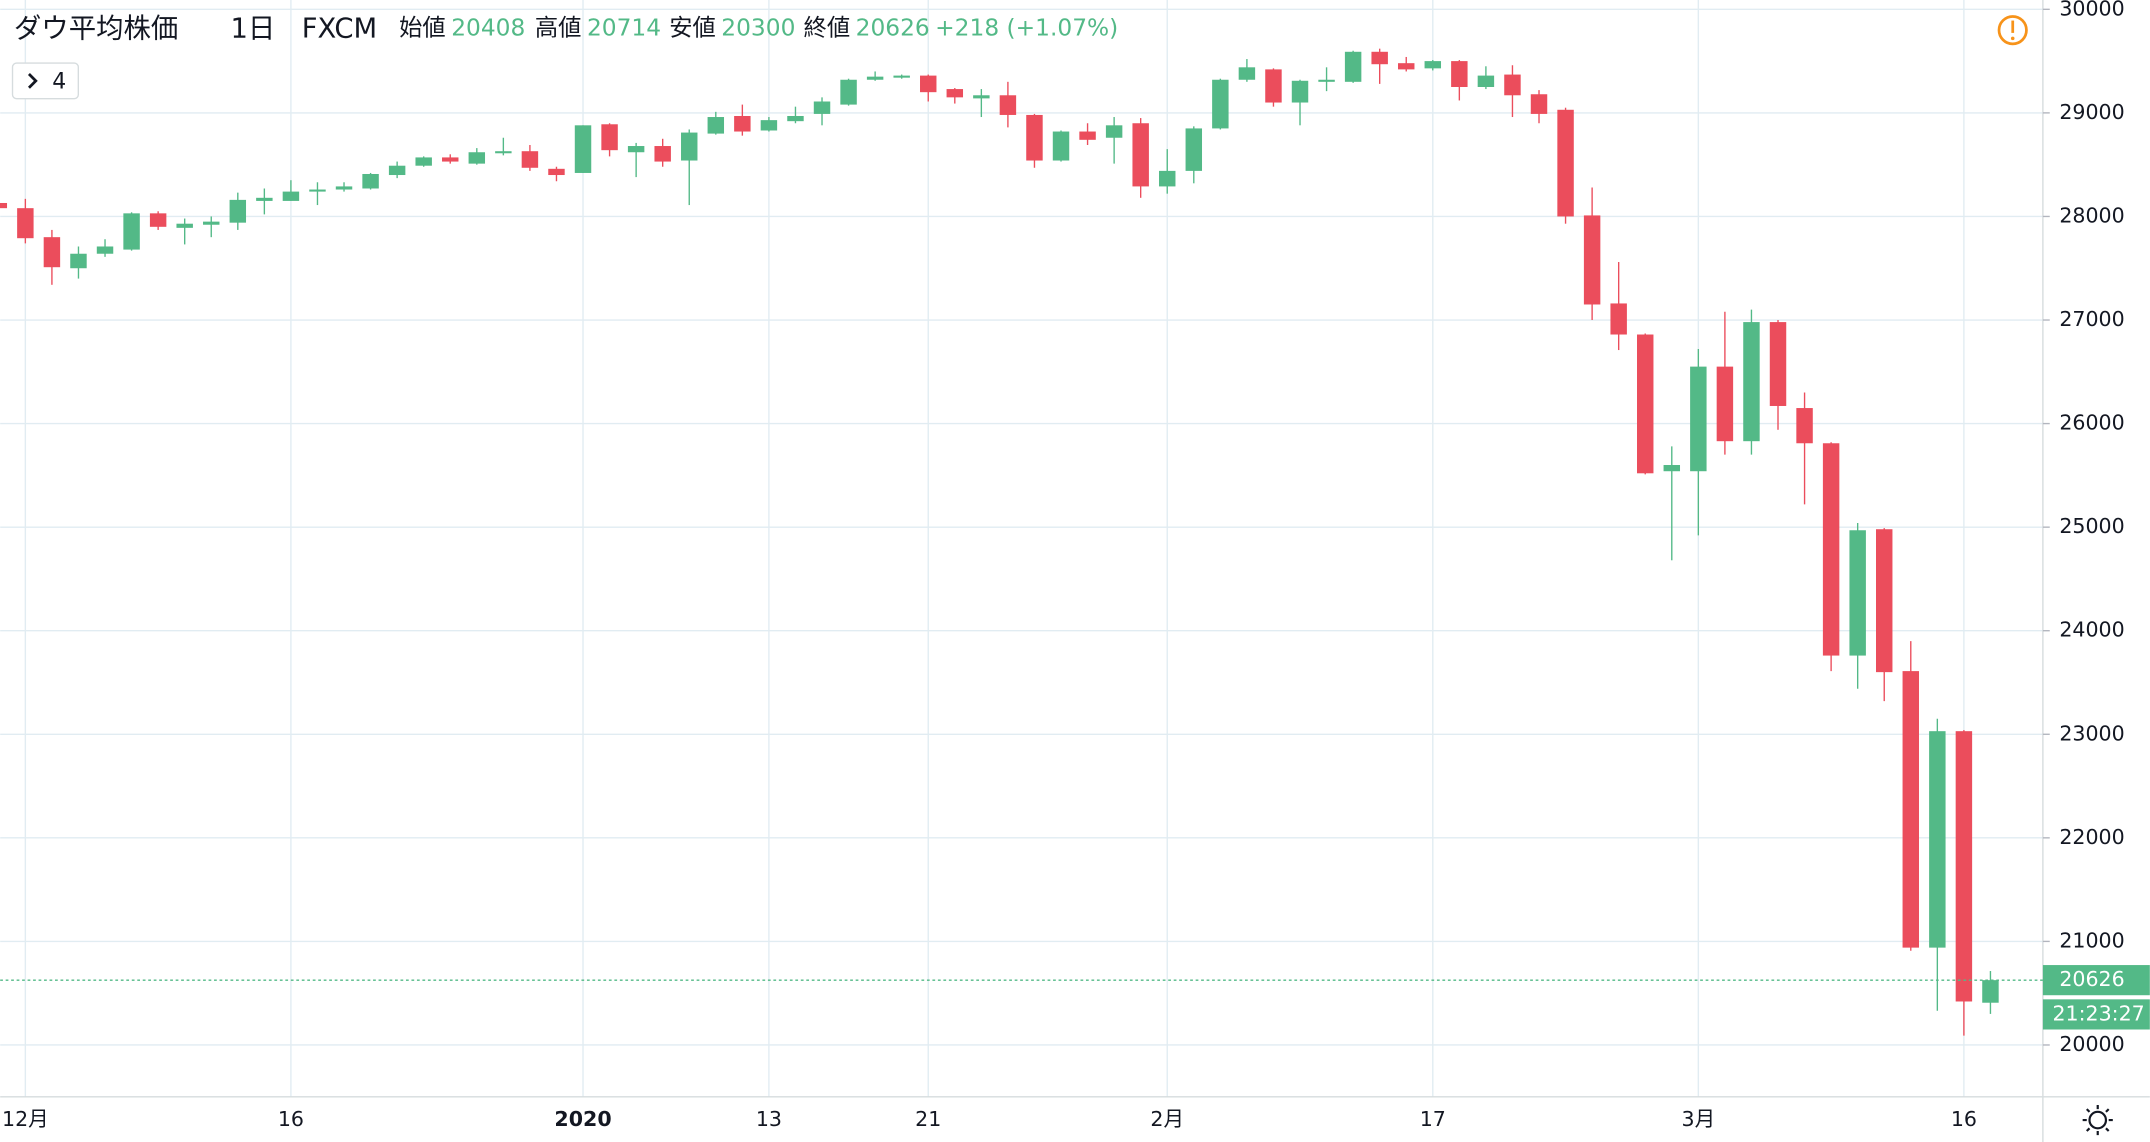  What do you see at coordinates (2091, 112) in the screenshot?
I see `y-tick-label: 29000` at bounding box center [2091, 112].